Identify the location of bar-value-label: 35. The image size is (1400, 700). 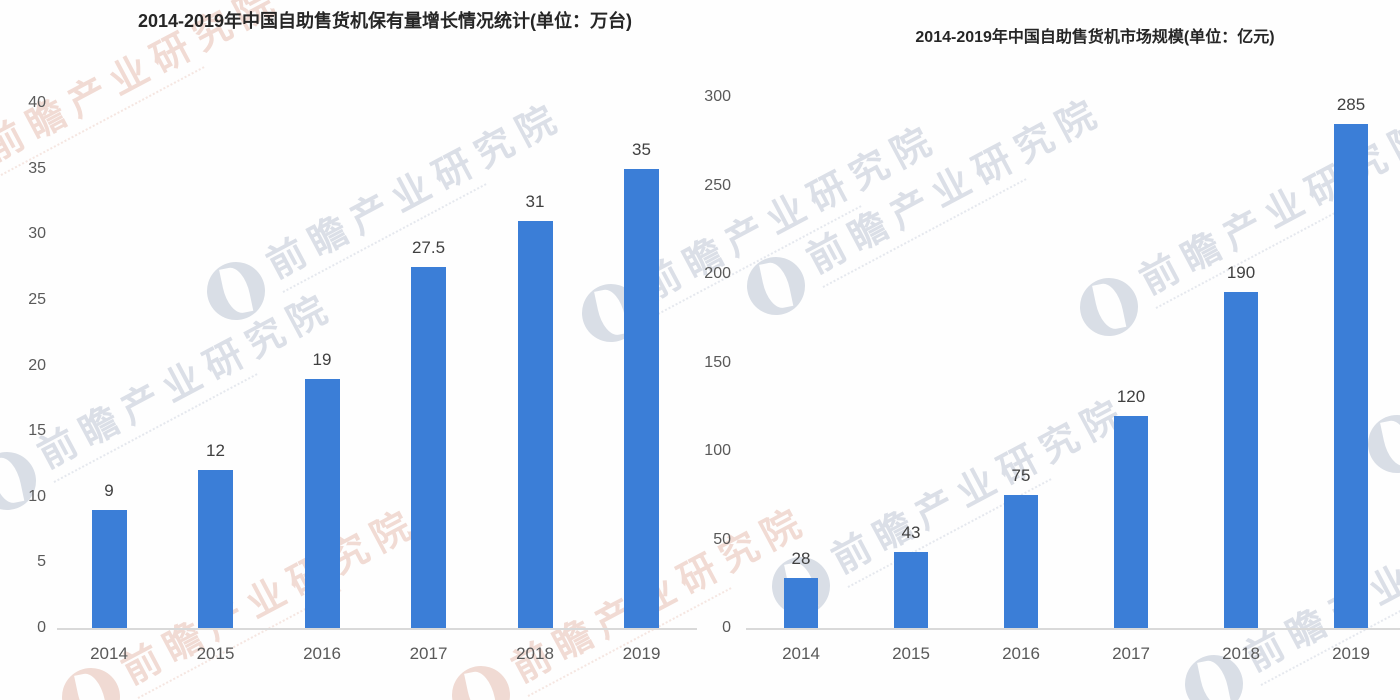
(641, 149).